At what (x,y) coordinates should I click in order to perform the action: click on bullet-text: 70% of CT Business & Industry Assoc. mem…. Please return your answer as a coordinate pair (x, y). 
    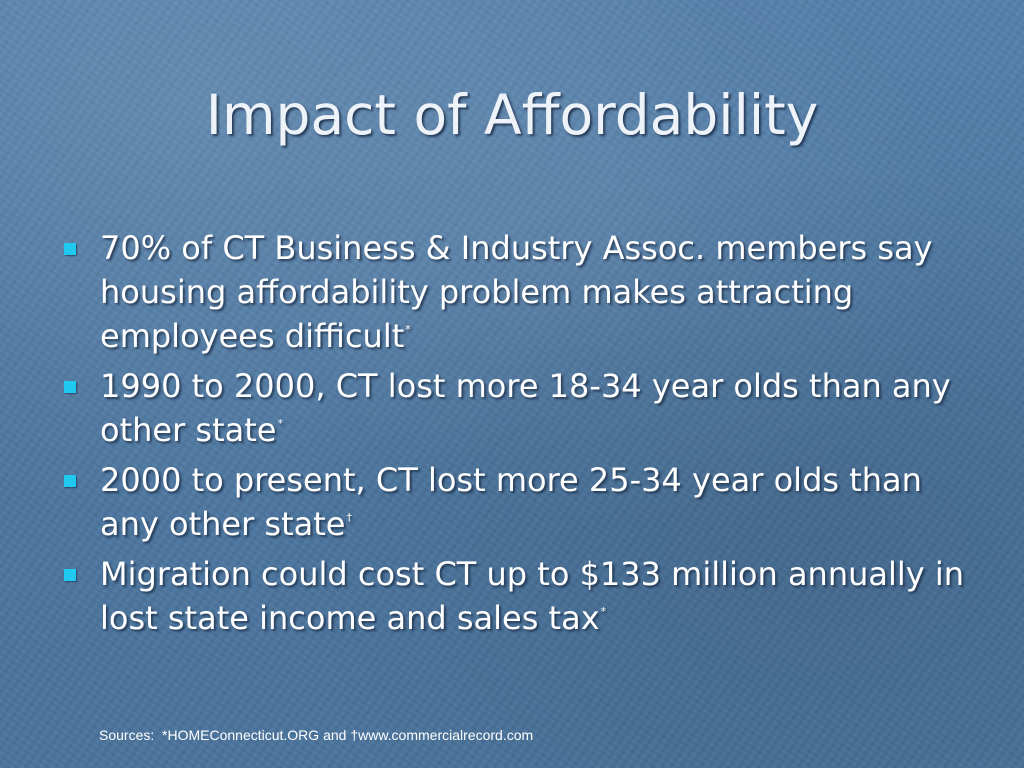
    Looking at the image, I should click on (516, 292).